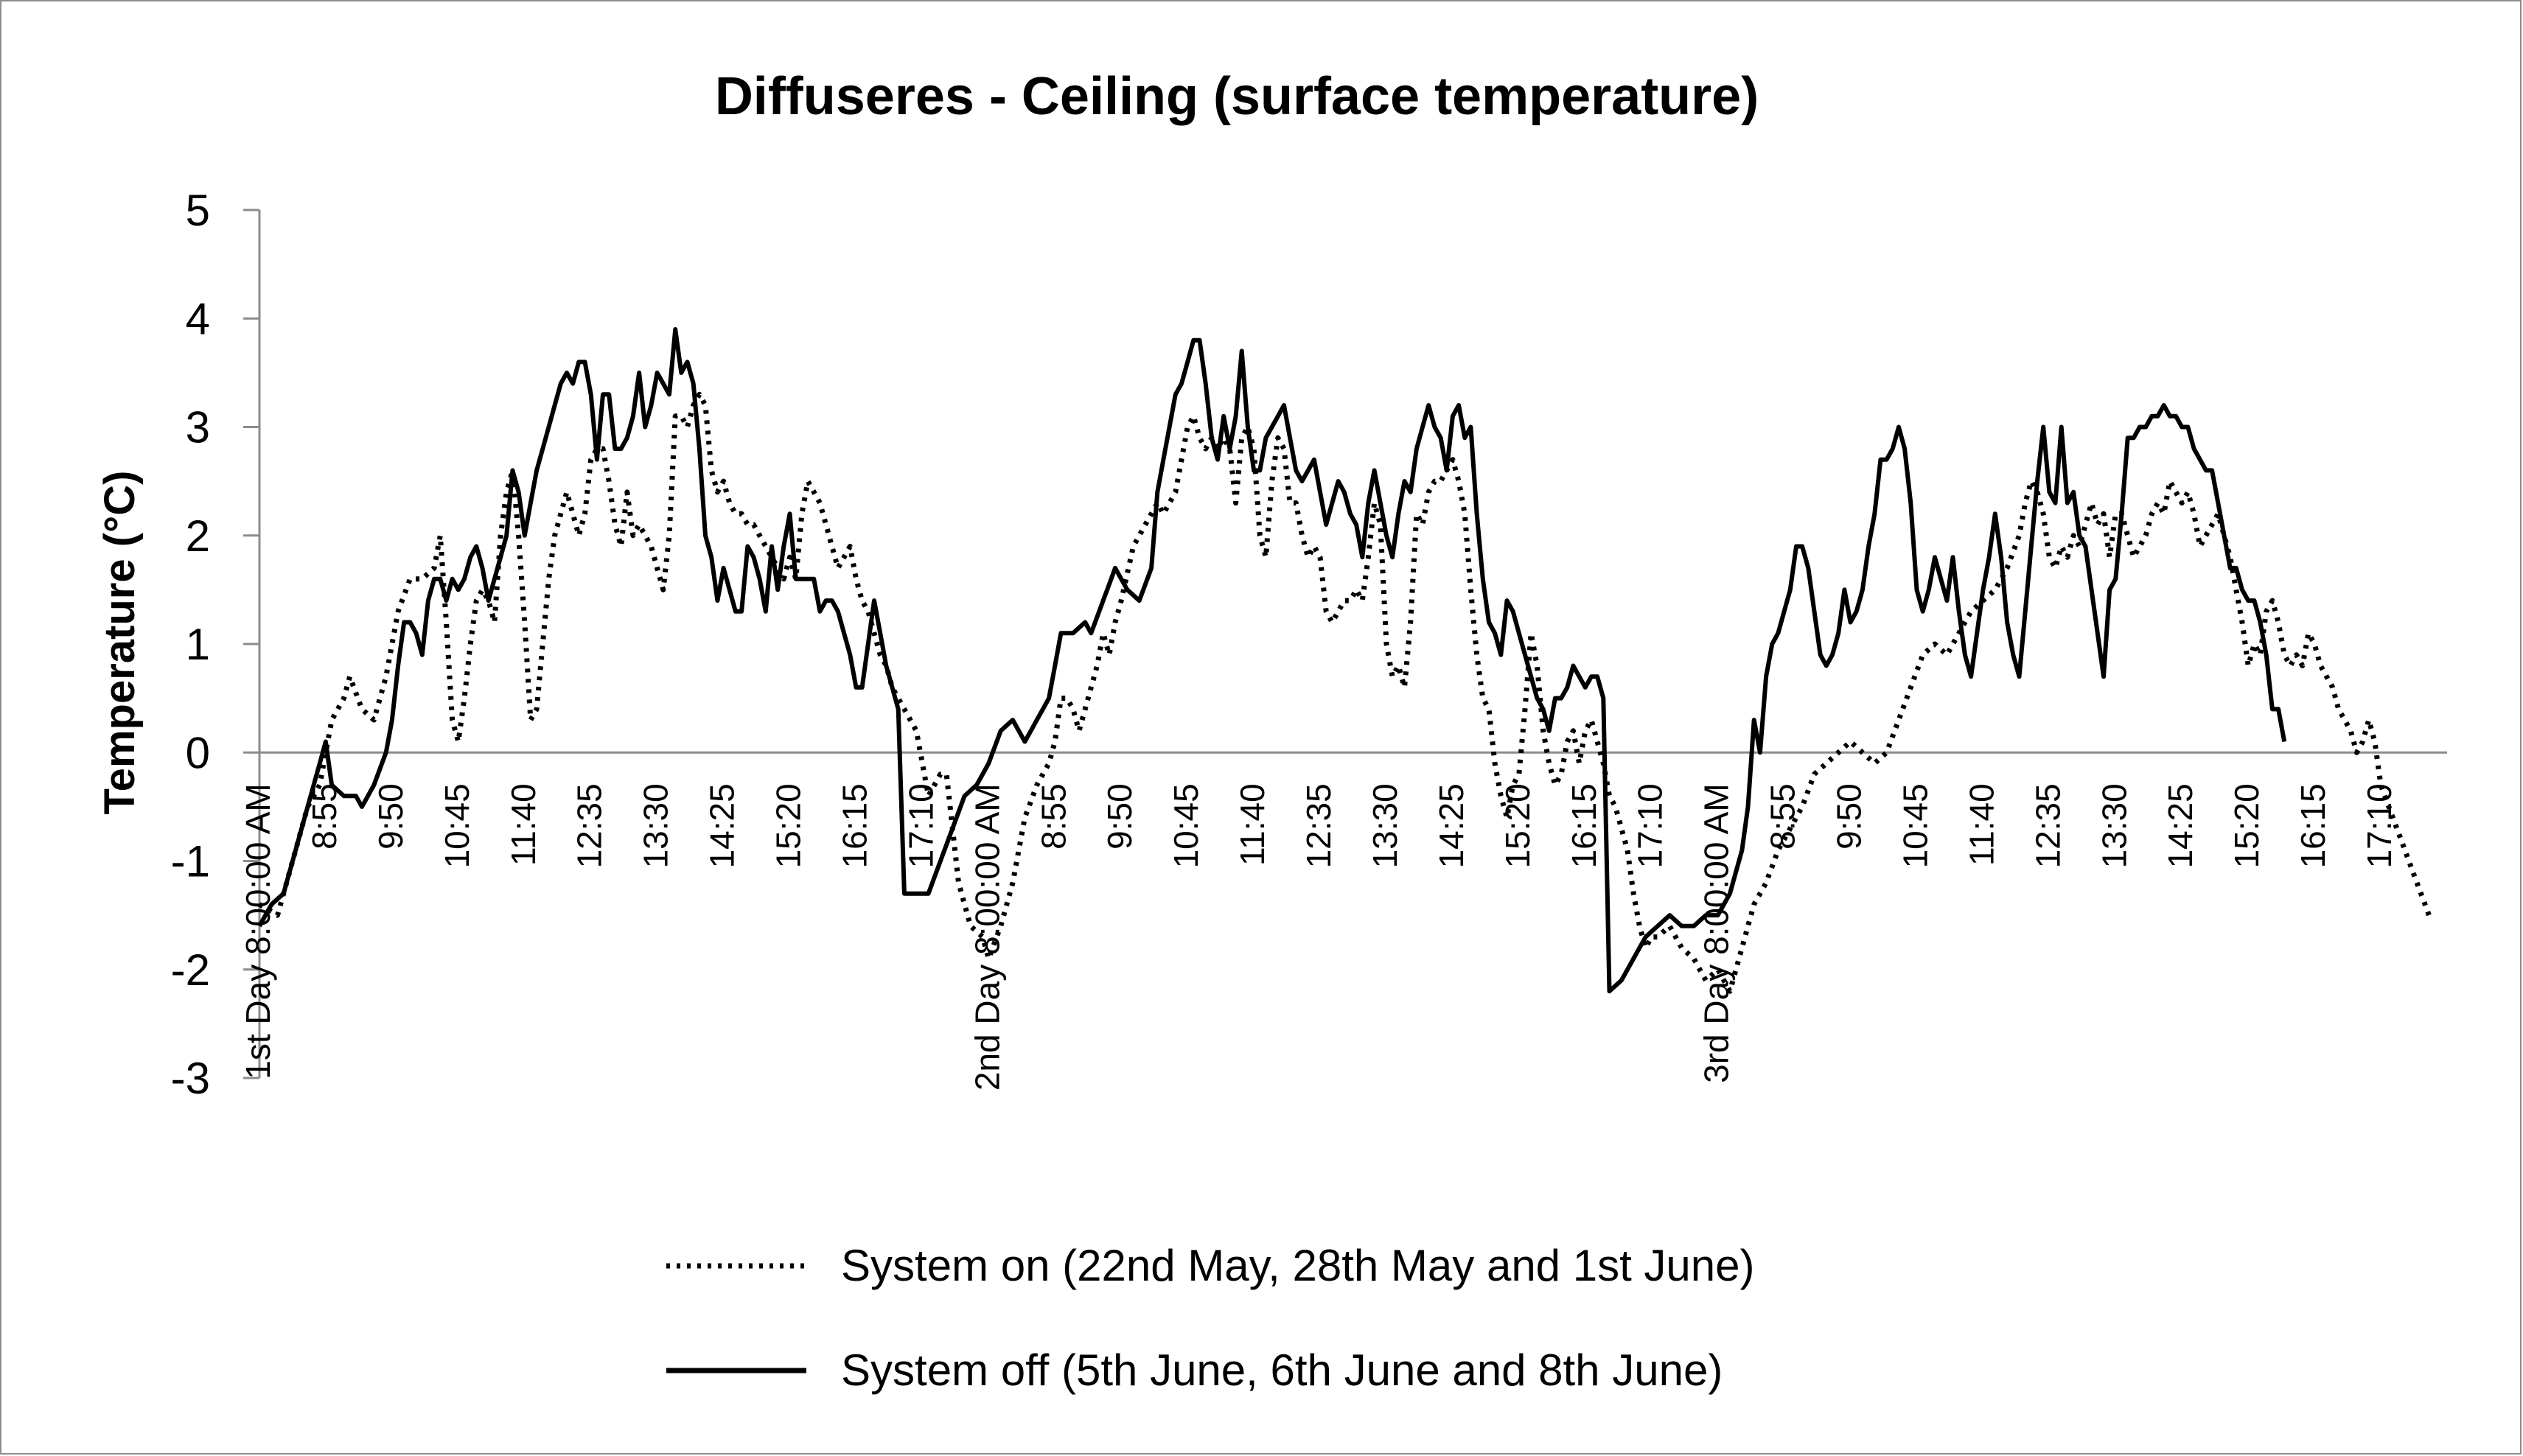  What do you see at coordinates (258, 931) in the screenshot?
I see `x-tick-label: 1st Day 8:00:00 AM` at bounding box center [258, 931].